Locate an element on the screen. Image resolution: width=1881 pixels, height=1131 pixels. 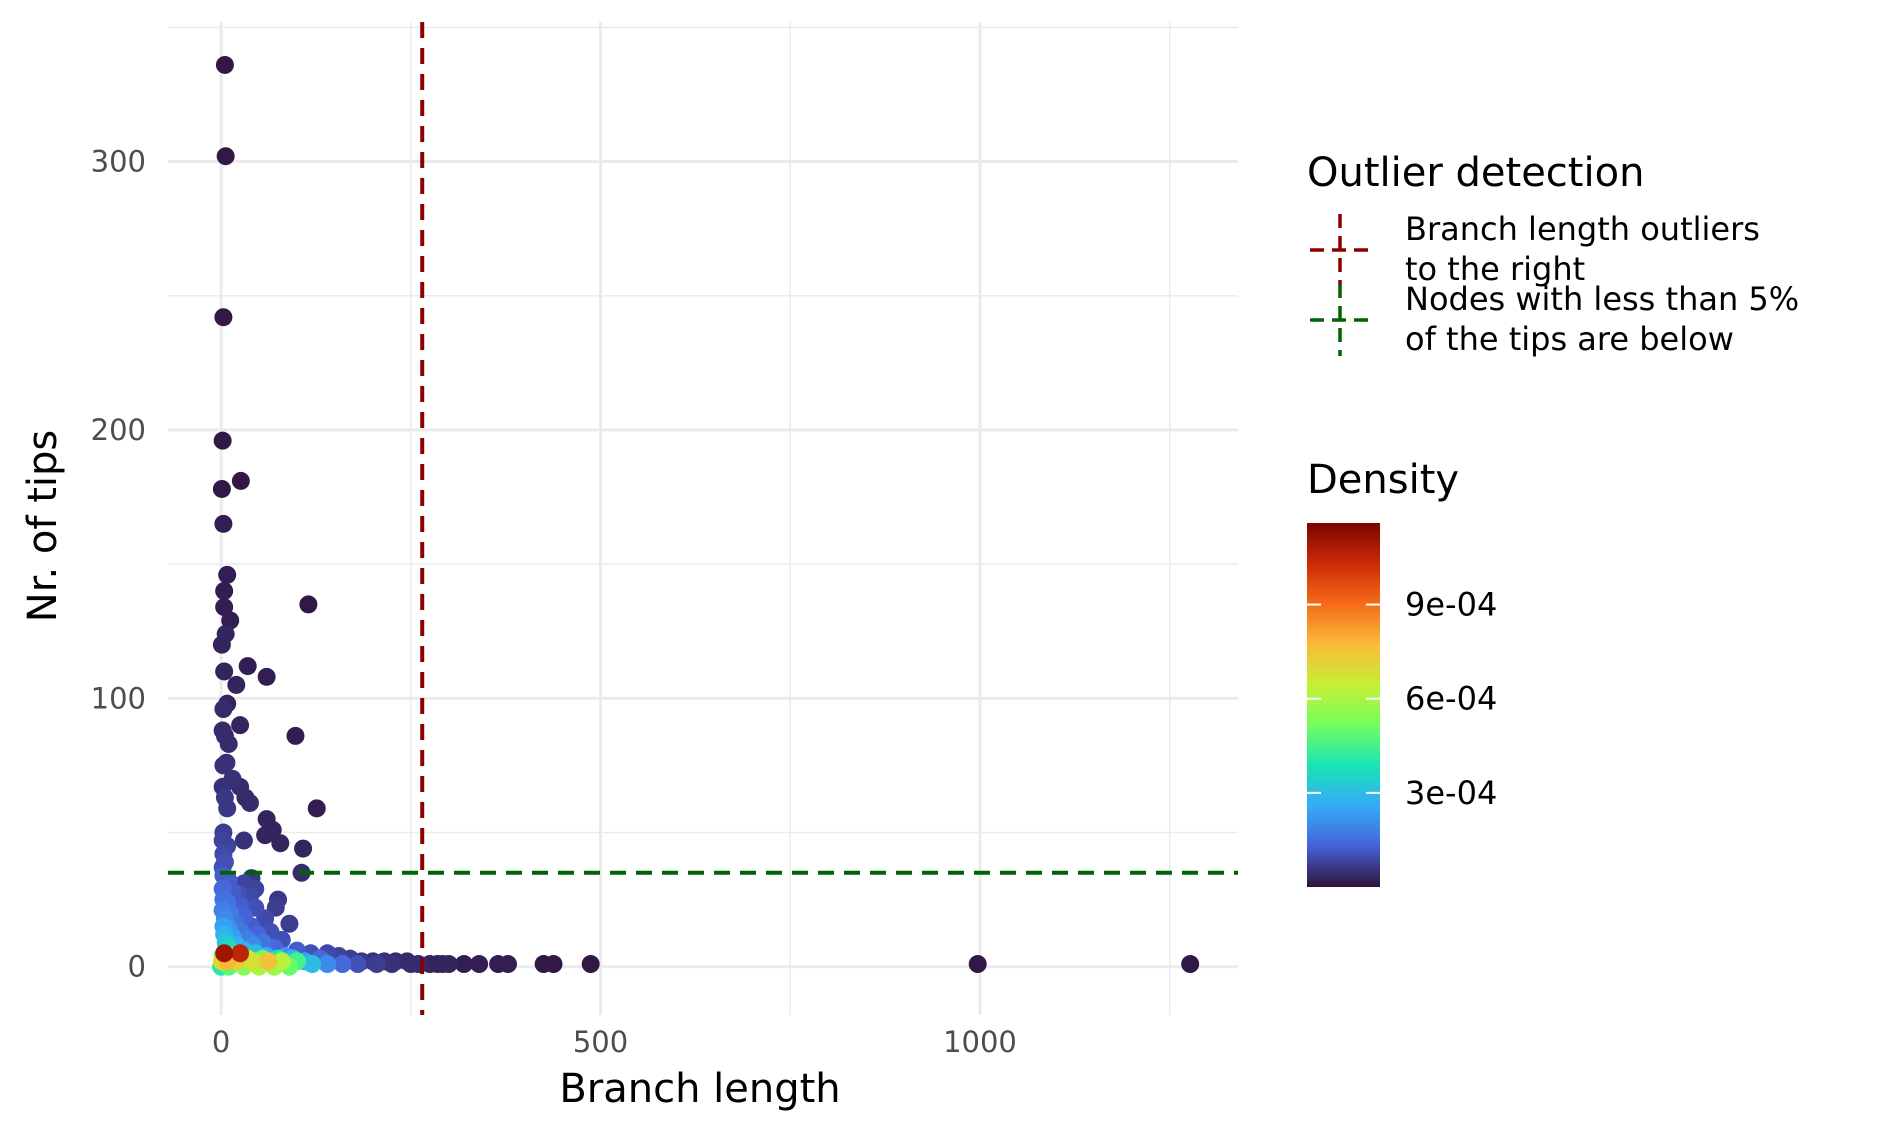
legend-key-branch-outliers is located at coordinates (1340, 250).